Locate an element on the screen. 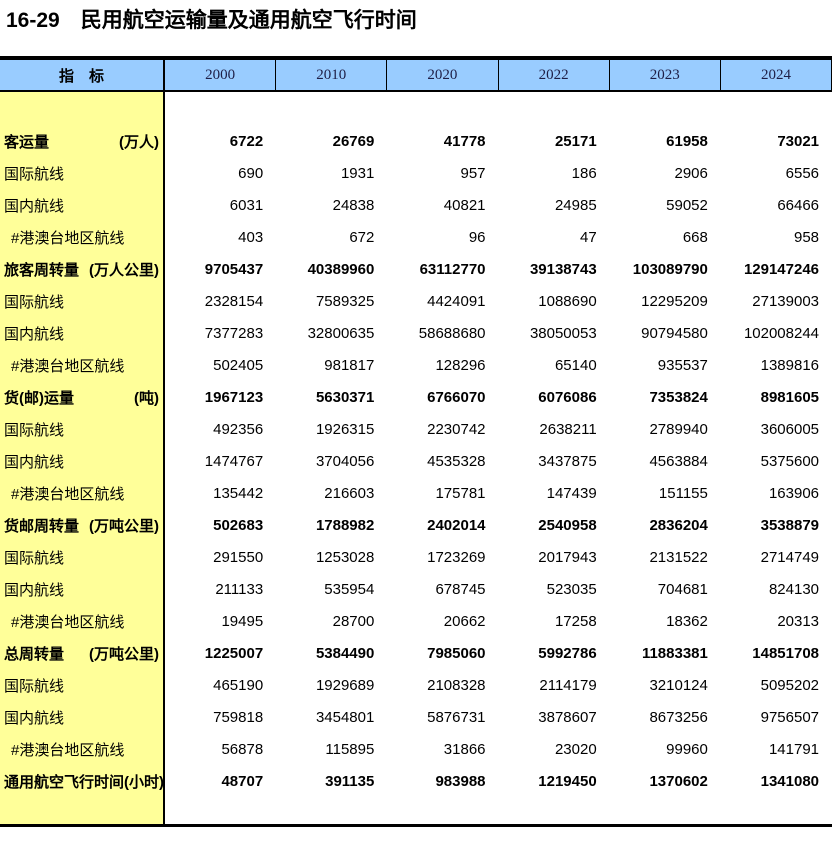  year-column-header: 2020 is located at coordinates (443, 75).